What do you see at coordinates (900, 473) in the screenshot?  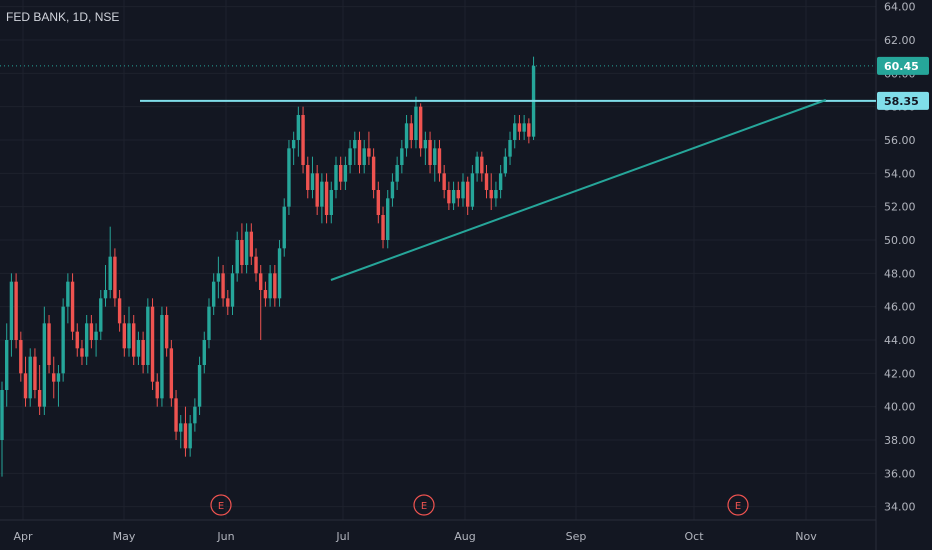 I see `y-tick-label: 36.00` at bounding box center [900, 473].